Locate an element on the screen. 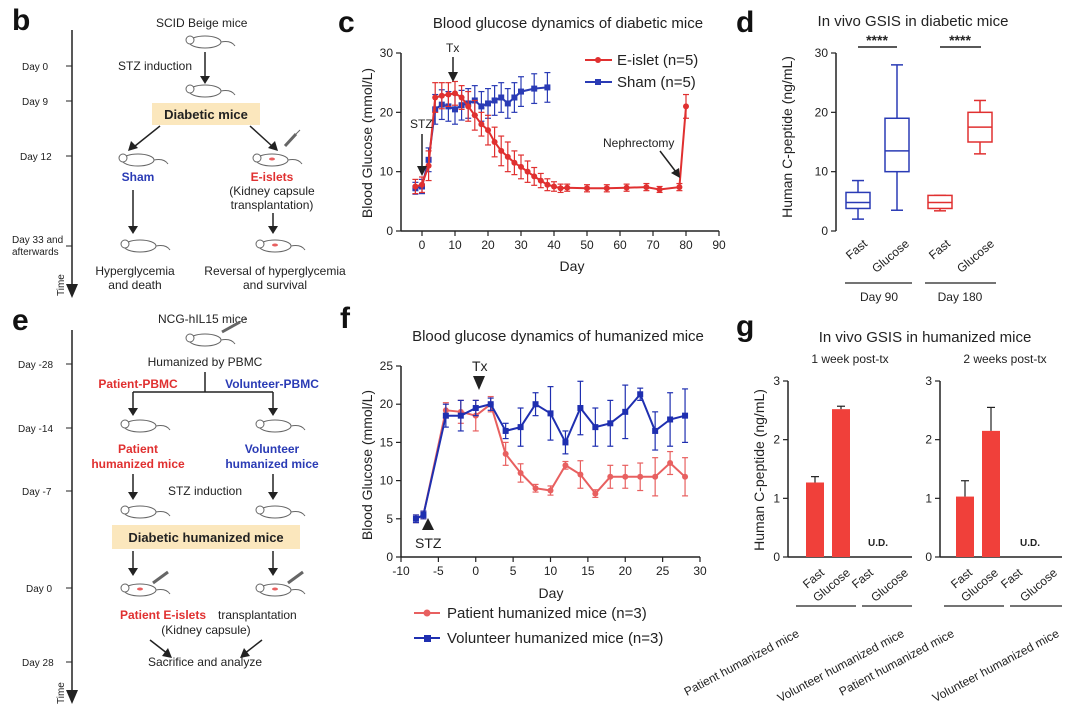 The height and width of the screenshot is (709, 1080). ncg-mice-label: NCG-hIL15 mice is located at coordinates (203, 319).